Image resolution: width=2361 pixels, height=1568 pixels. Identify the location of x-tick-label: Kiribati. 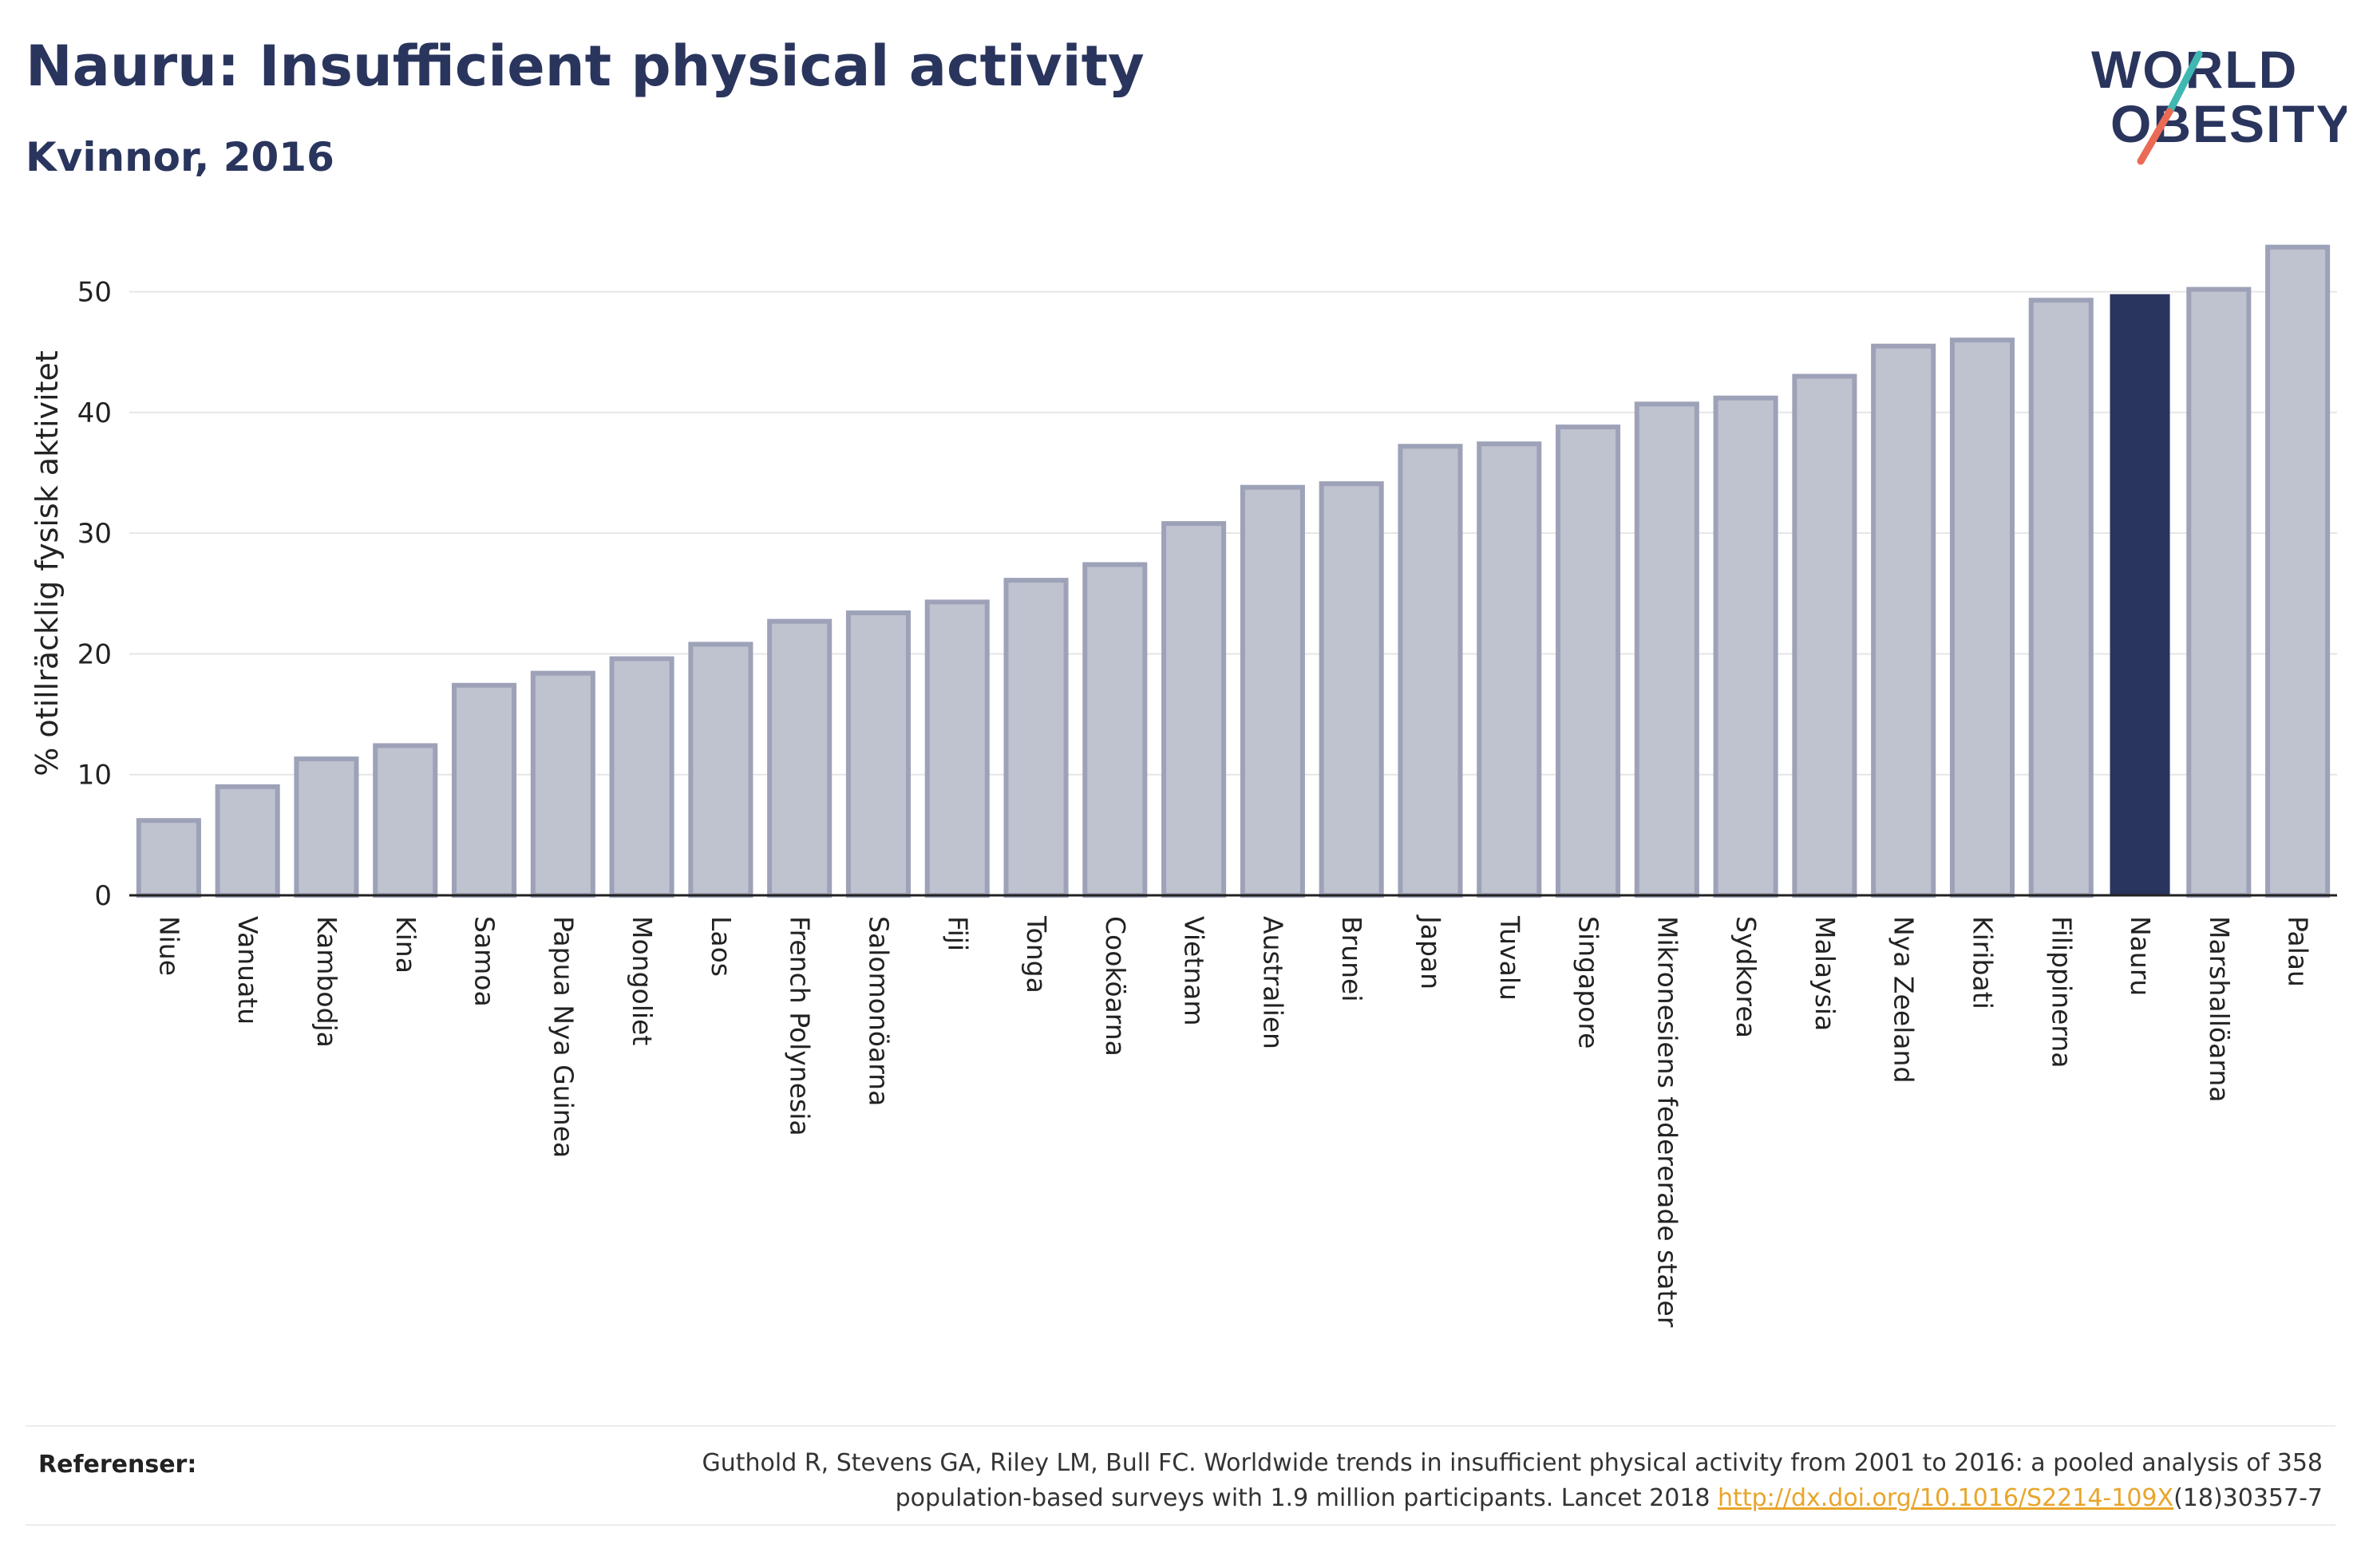
(1982, 962).